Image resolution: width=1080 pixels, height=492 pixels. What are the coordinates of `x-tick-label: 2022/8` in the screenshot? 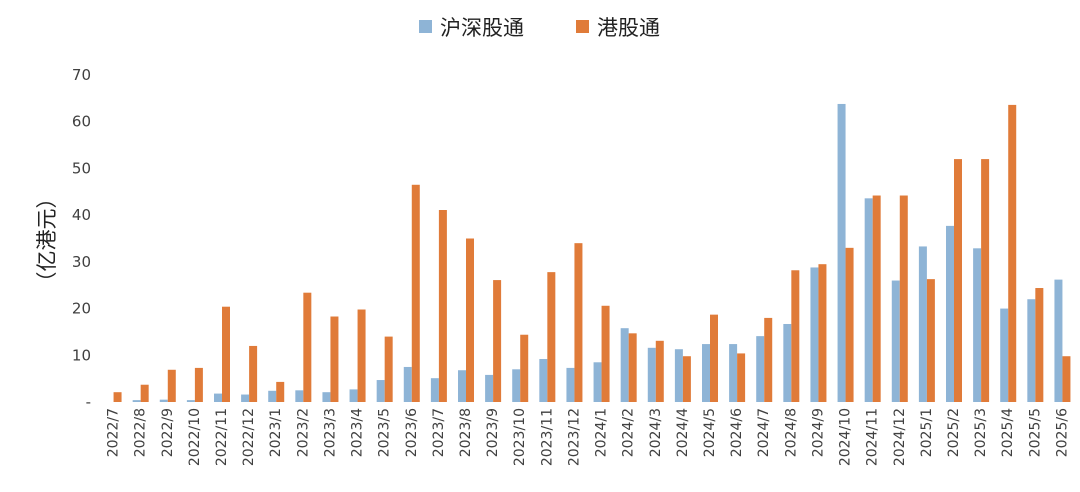 It's located at (141, 432).